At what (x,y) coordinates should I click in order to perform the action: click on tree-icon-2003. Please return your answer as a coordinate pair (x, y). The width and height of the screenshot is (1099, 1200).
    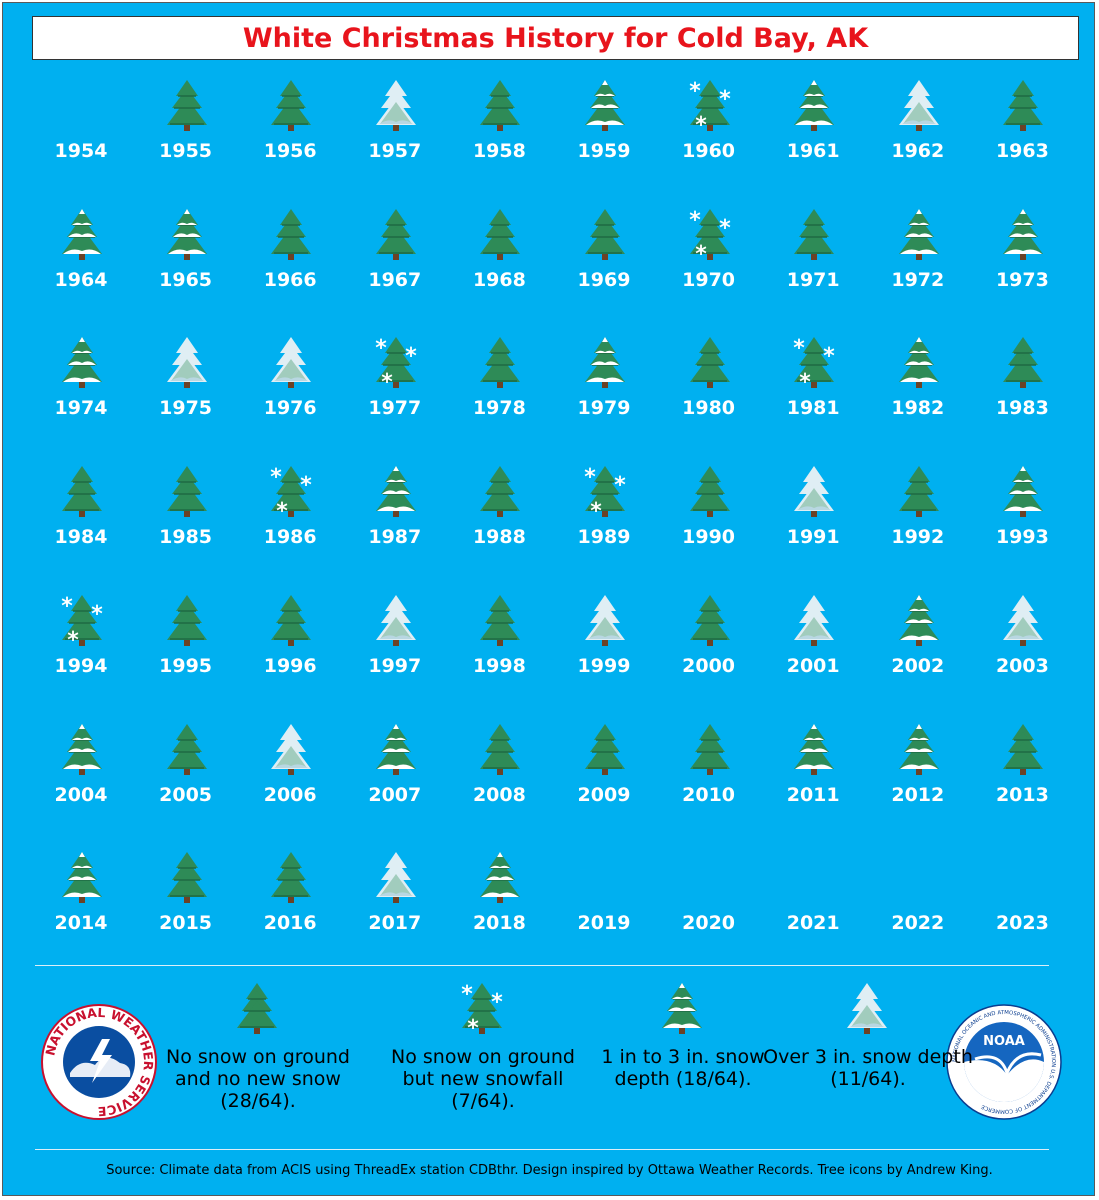
    Looking at the image, I should click on (1023, 620).